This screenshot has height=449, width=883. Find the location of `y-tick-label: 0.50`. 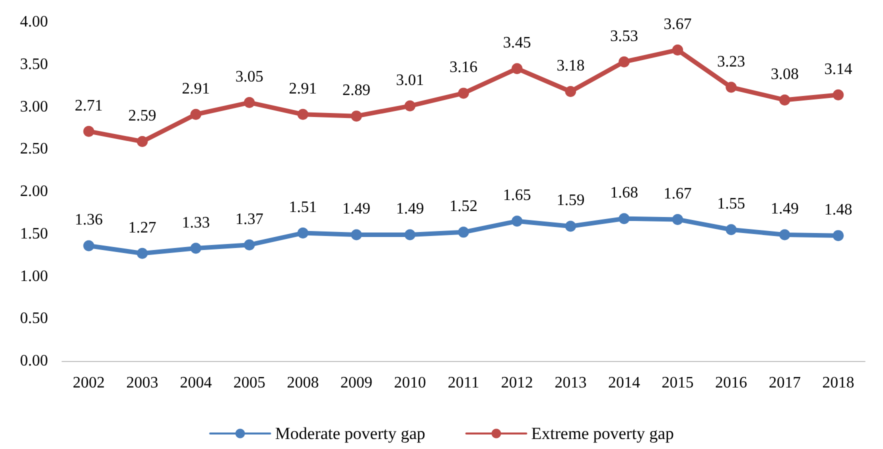

y-tick-label: 0.50 is located at coordinates (34, 319).